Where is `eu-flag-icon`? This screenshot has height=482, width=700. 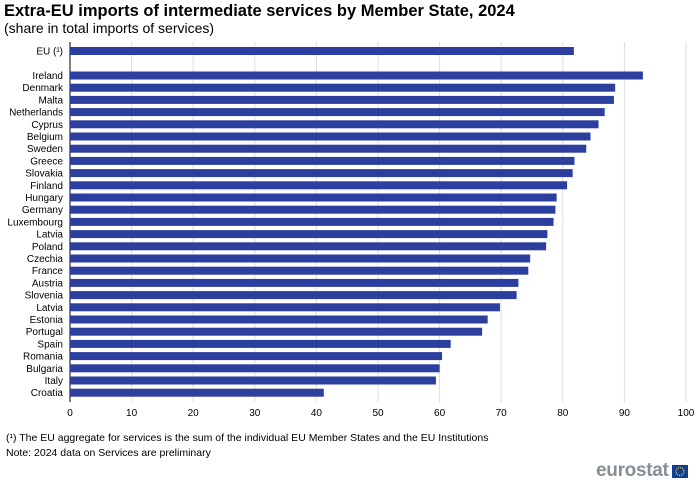 eu-flag-icon is located at coordinates (679, 471).